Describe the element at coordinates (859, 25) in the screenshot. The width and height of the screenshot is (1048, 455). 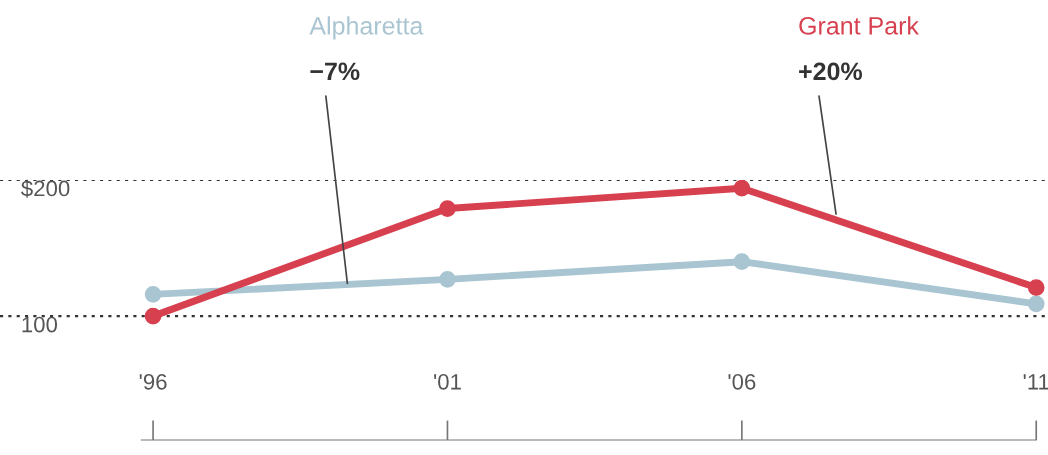
I see `text: Grant Park` at that location.